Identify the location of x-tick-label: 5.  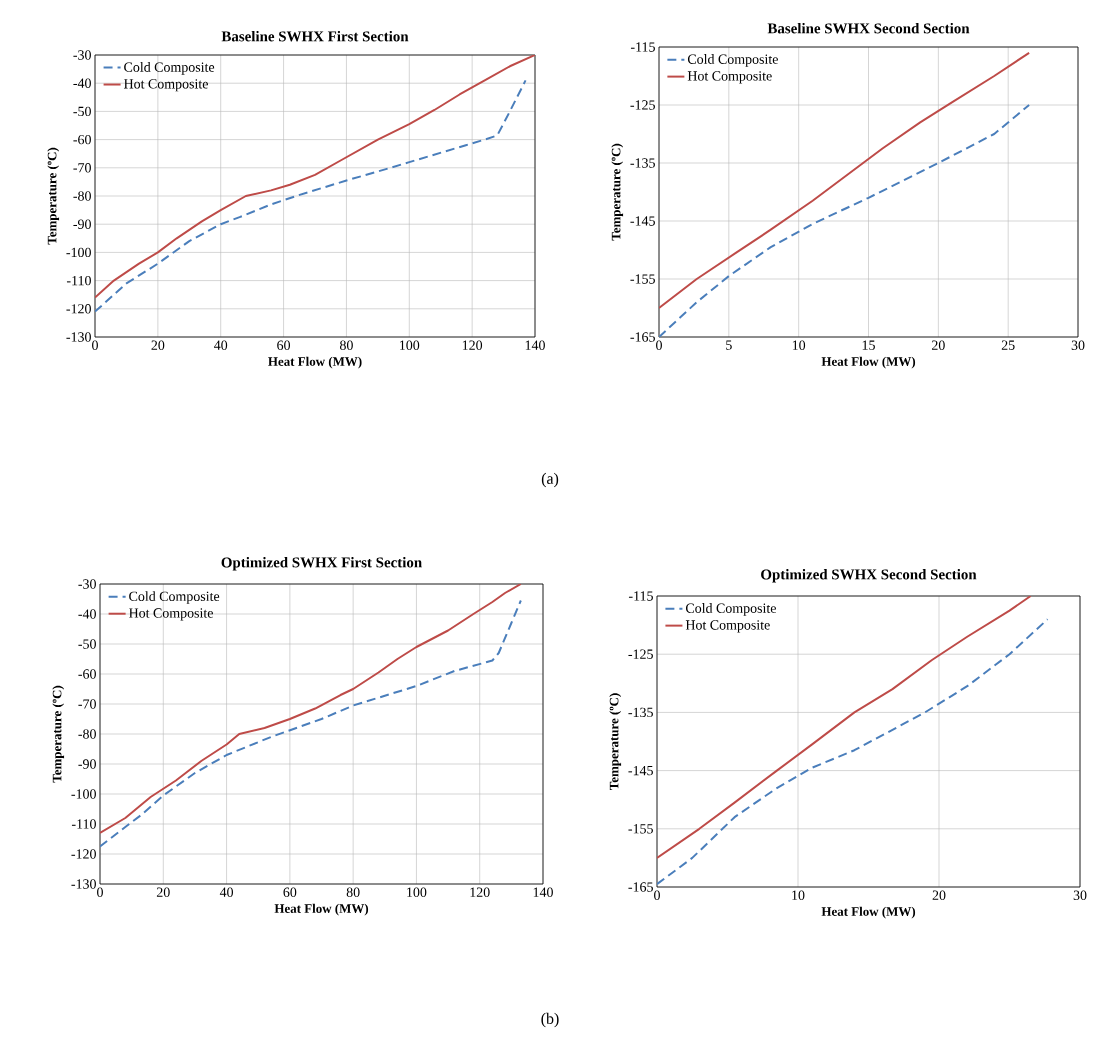
(729, 345).